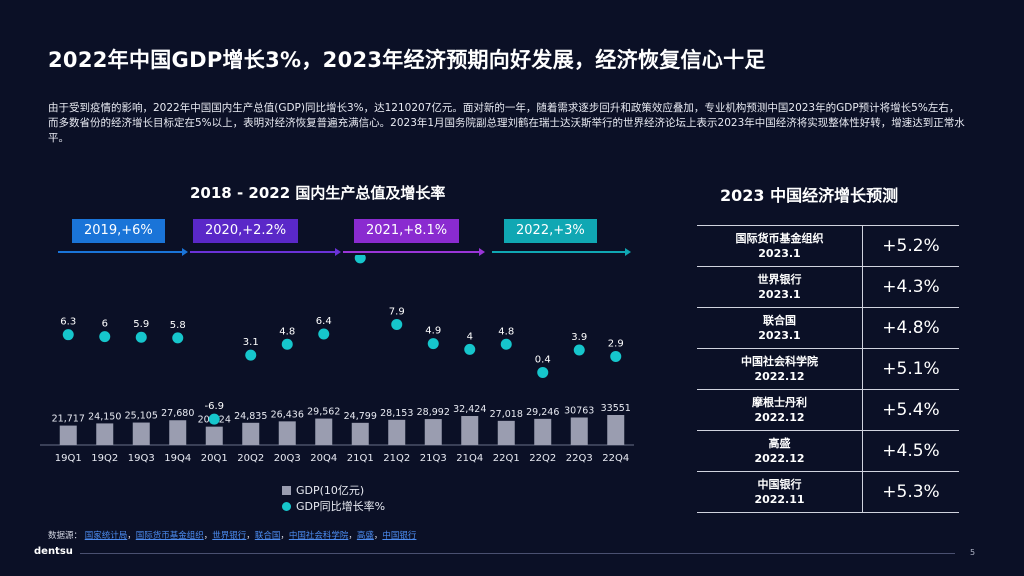 The image size is (1024, 576). Describe the element at coordinates (106, 536) in the screenshot. I see `source-link: 国家统计局` at that location.